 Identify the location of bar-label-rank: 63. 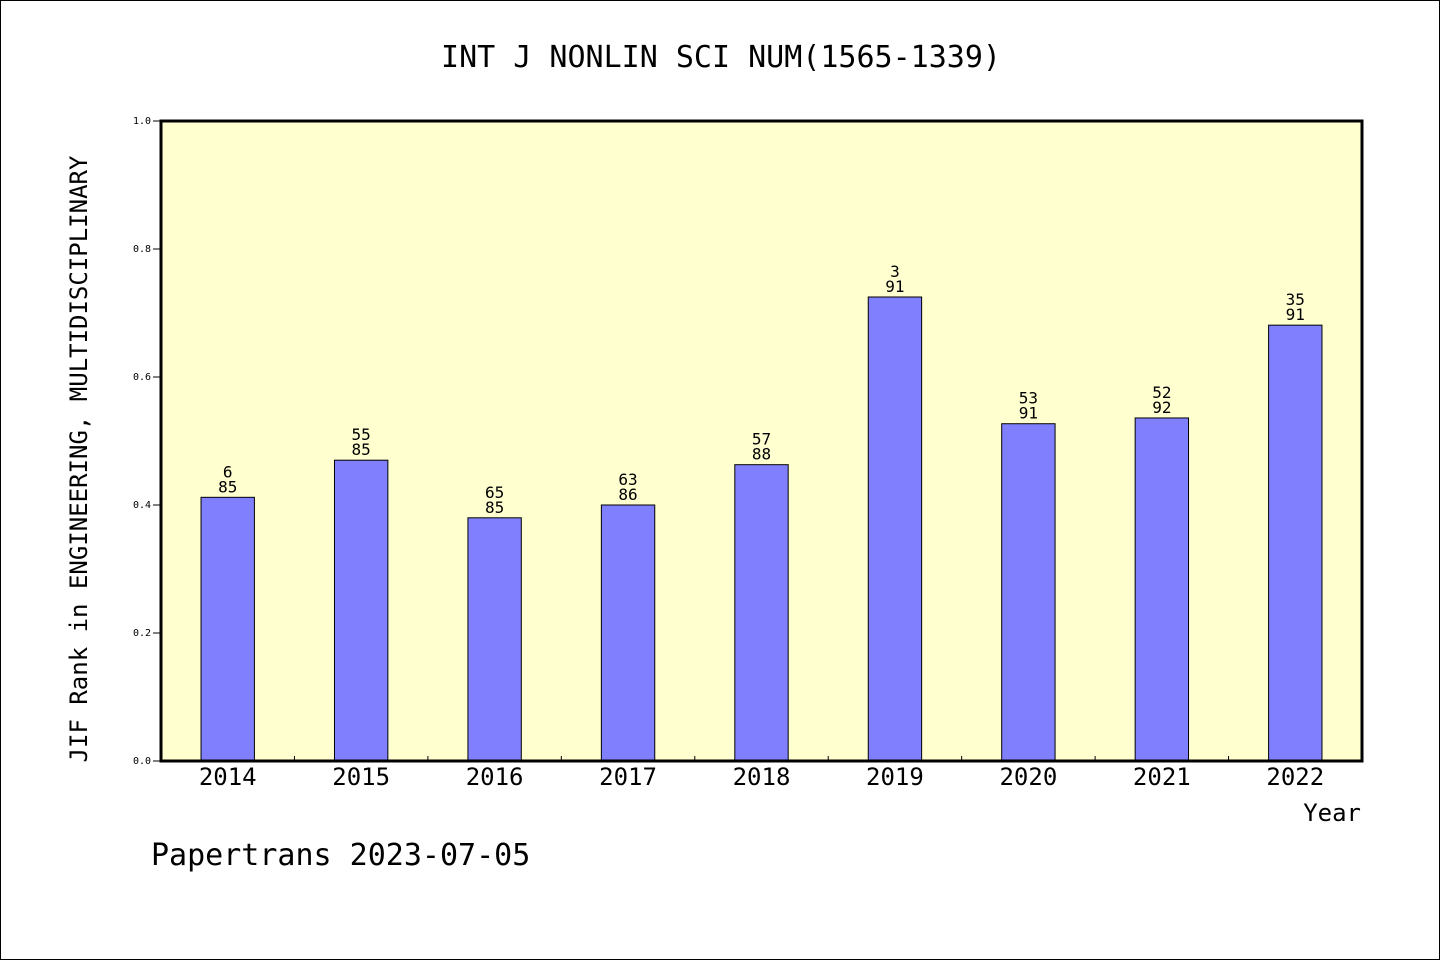
(627, 479).